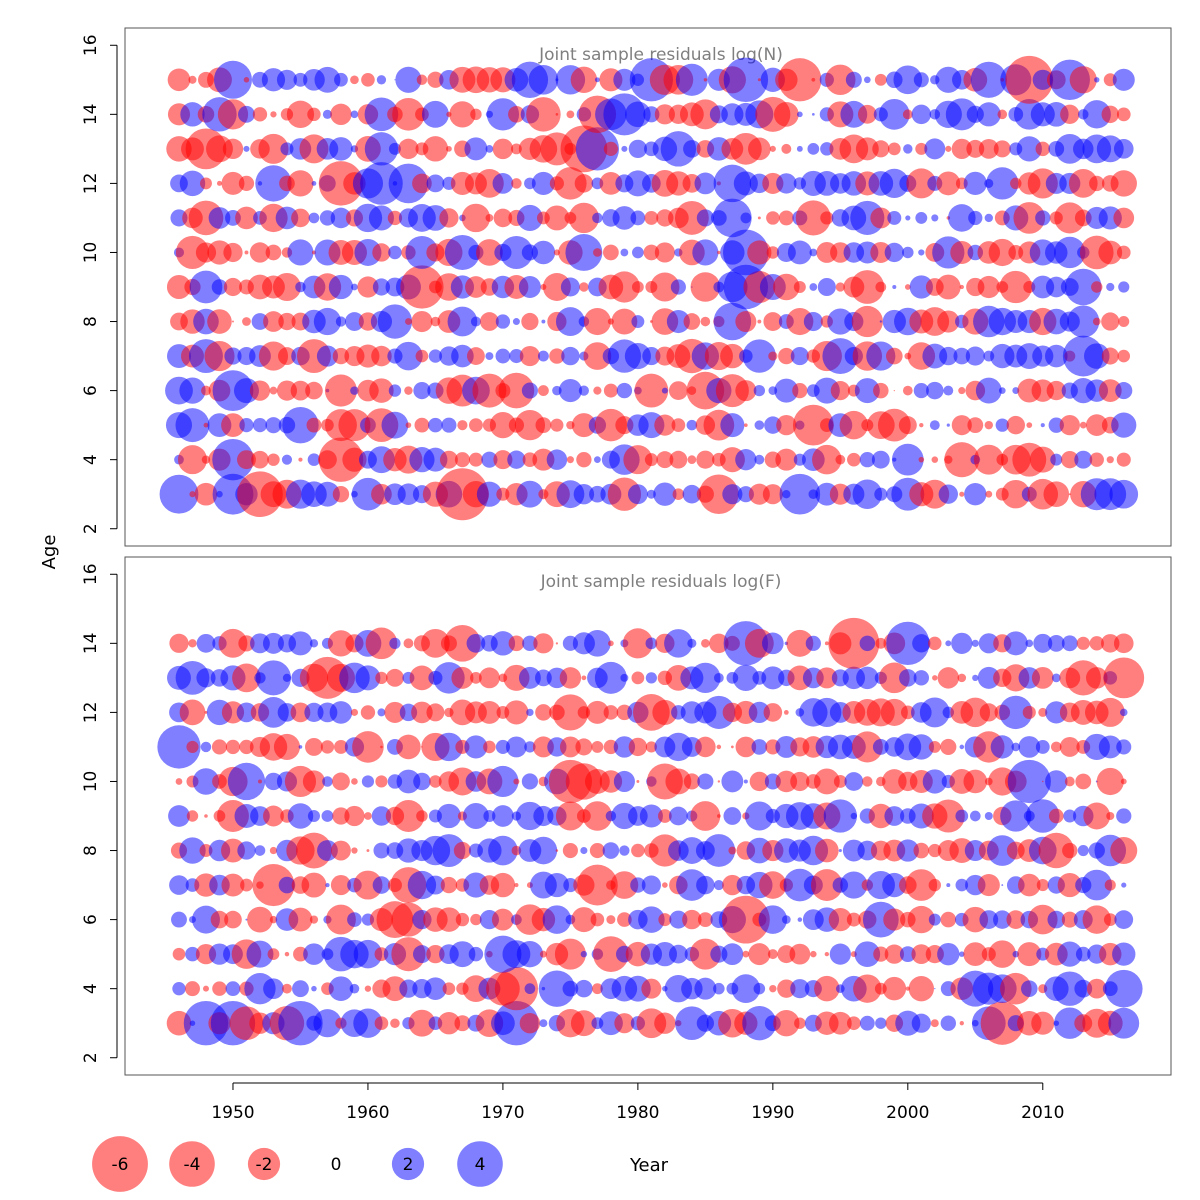  I want to click on legend-bubble, so click(408, 1164).